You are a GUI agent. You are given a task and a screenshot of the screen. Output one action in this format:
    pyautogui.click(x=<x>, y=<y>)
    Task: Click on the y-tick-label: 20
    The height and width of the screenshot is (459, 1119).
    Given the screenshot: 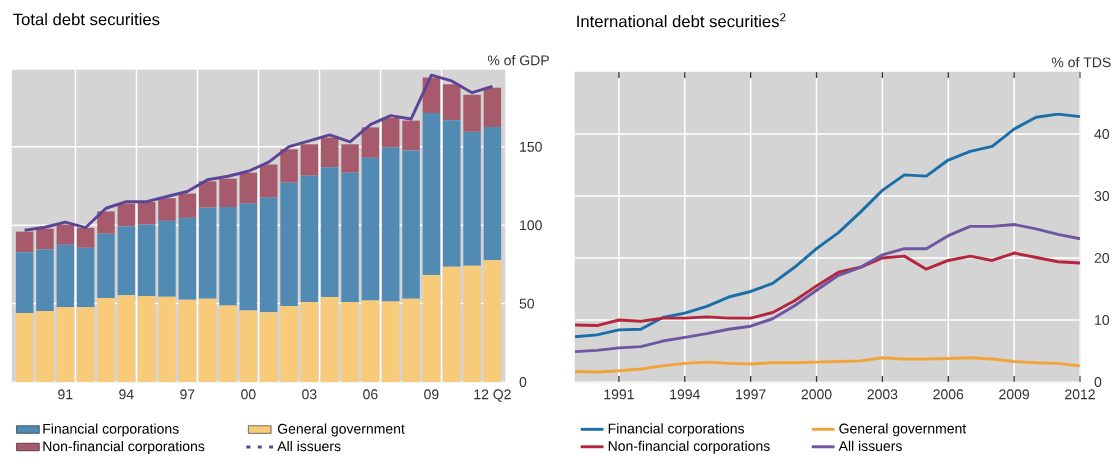 What is the action you would take?
    pyautogui.click(x=1102, y=258)
    